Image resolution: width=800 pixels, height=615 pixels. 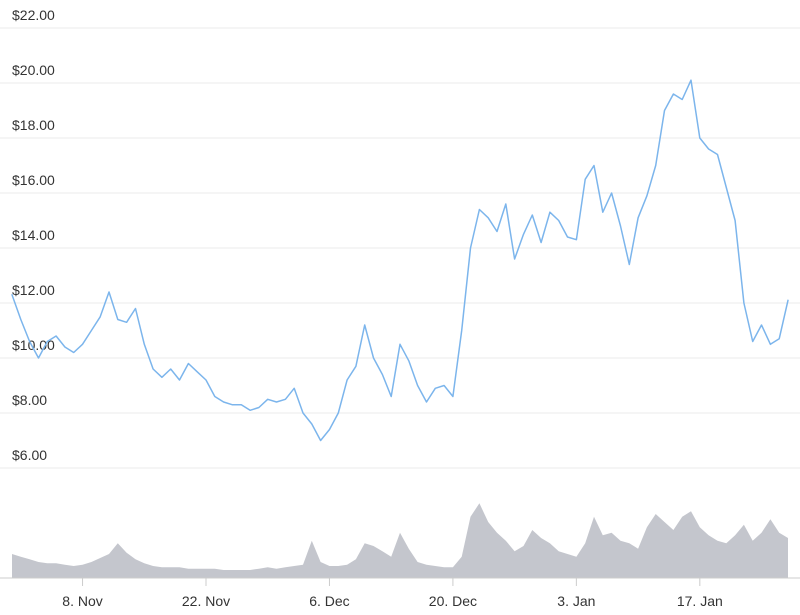 I want to click on volume-area-layer, so click(x=400, y=540).